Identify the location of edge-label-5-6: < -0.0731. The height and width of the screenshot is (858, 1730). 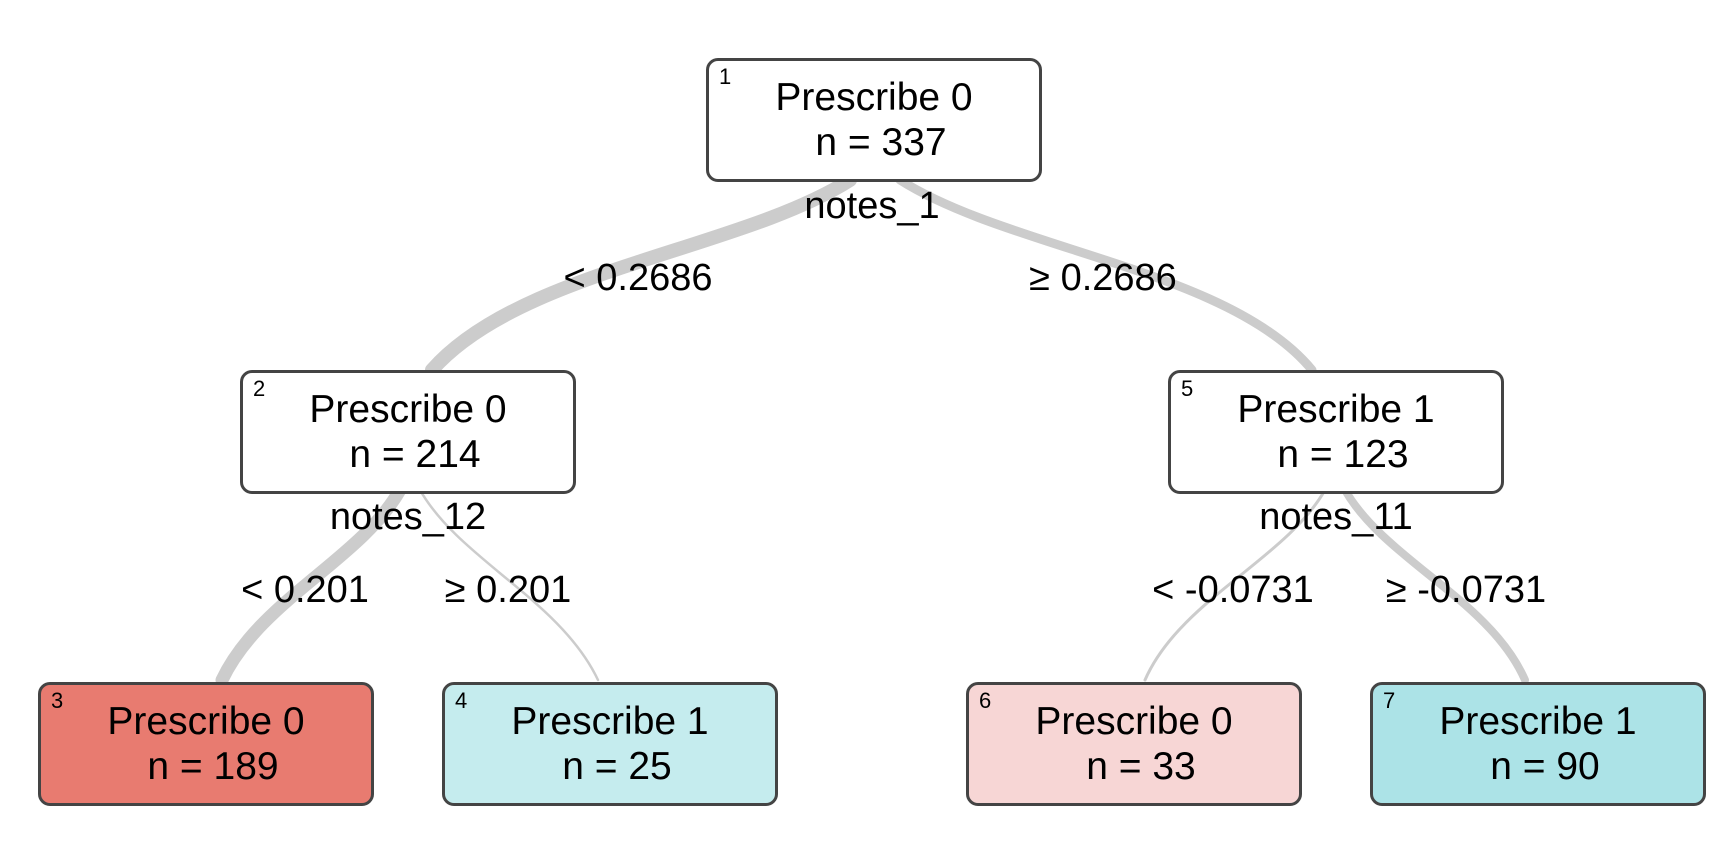
(1233, 590).